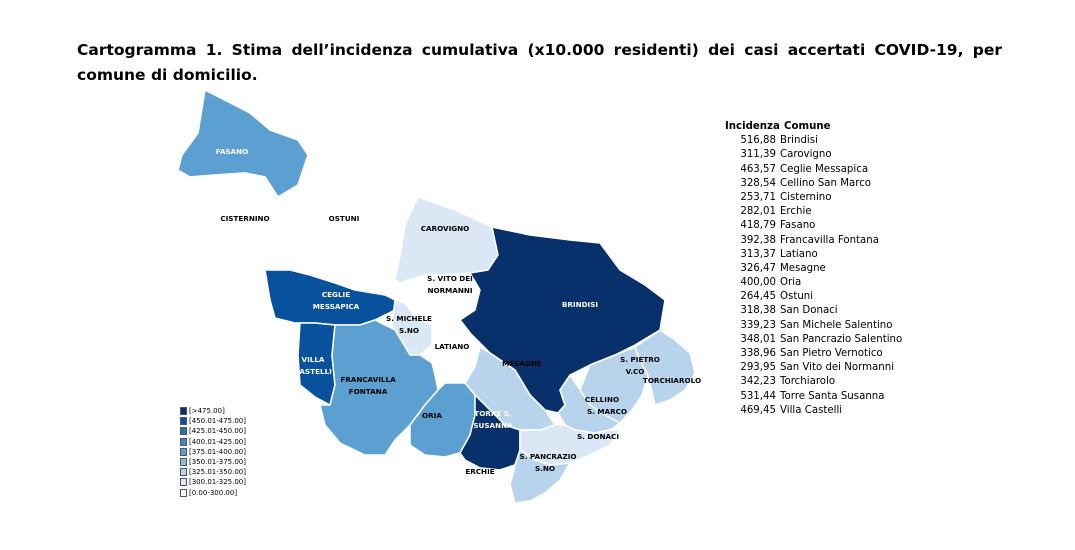  What do you see at coordinates (758, 240) in the screenshot?
I see `incidence-value: 392,38` at bounding box center [758, 240].